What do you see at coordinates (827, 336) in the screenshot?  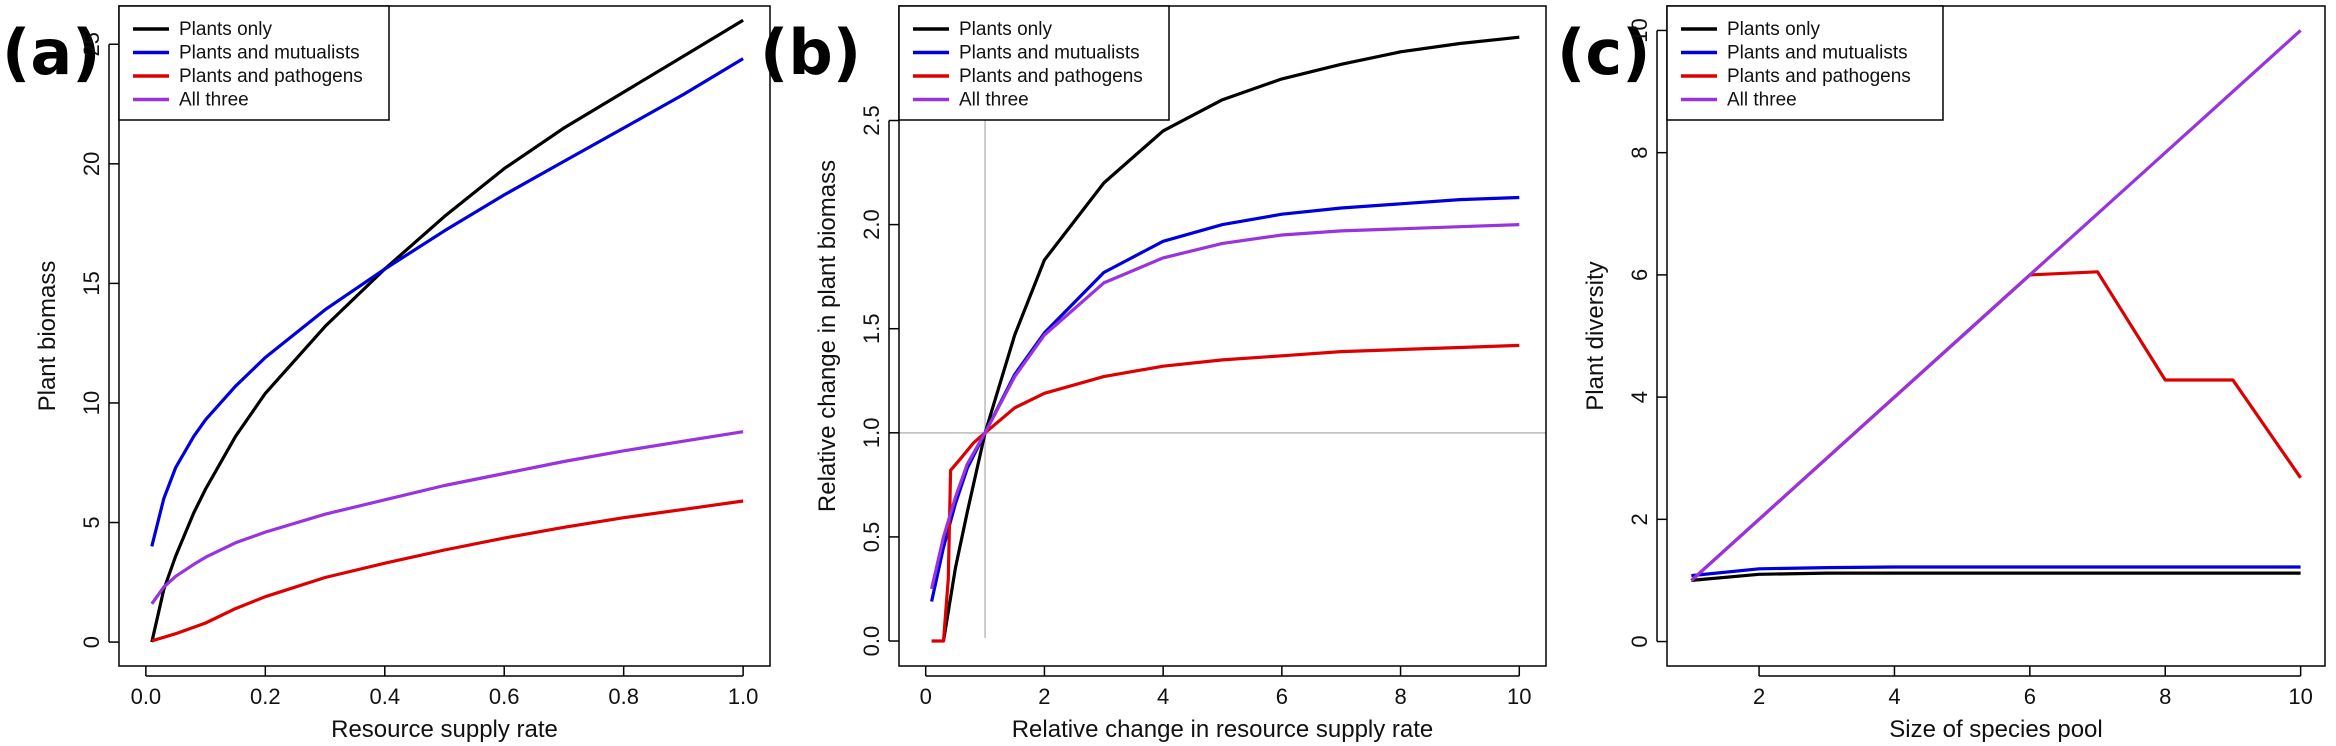 I see `y-axis-title: Relative change in plant biomass` at bounding box center [827, 336].